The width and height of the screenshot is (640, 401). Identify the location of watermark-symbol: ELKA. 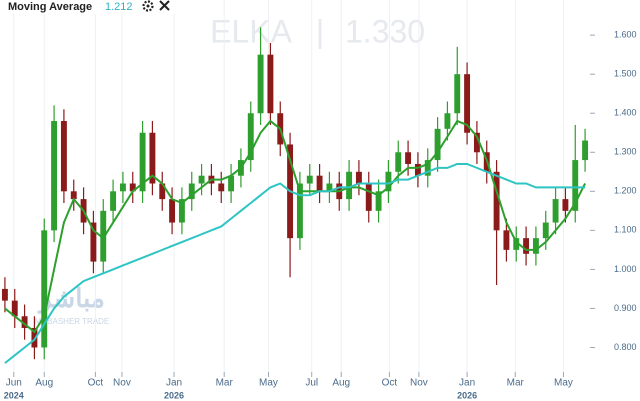
(251, 31).